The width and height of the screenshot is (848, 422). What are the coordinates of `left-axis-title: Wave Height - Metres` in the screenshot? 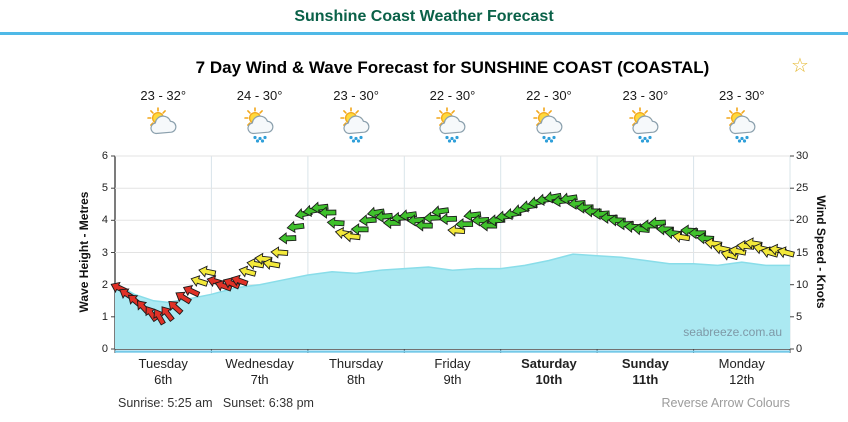 It's located at (84, 252).